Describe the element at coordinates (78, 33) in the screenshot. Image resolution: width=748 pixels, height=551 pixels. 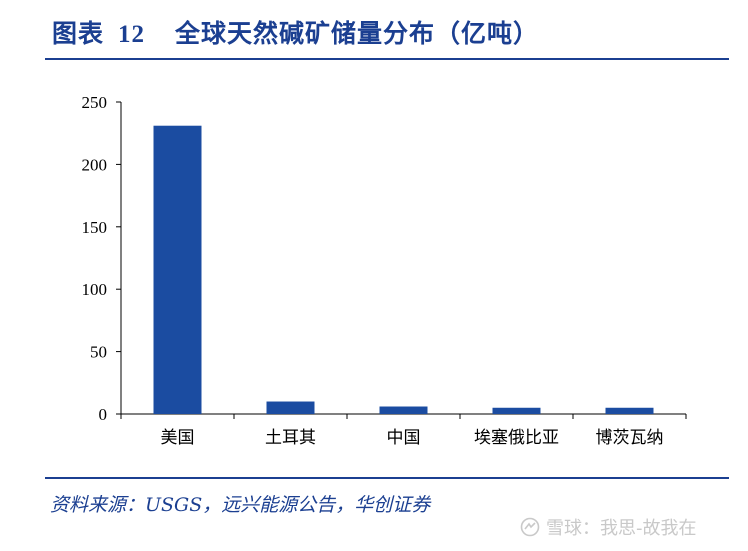
I see `figure-label: 图表` at that location.